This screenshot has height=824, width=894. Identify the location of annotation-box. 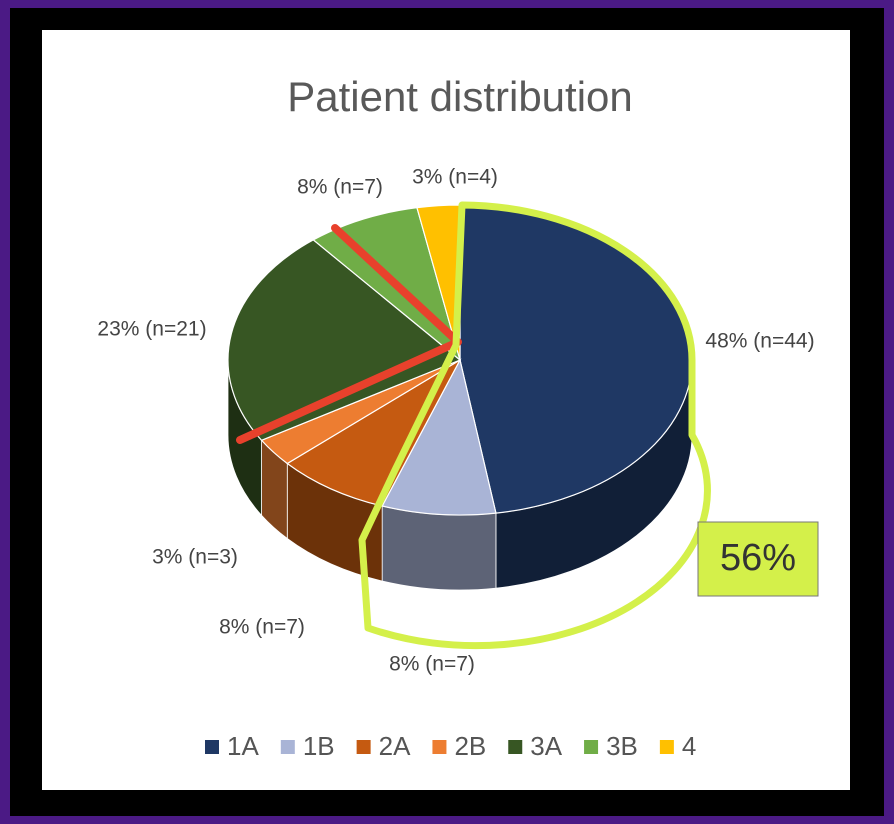
(758, 559).